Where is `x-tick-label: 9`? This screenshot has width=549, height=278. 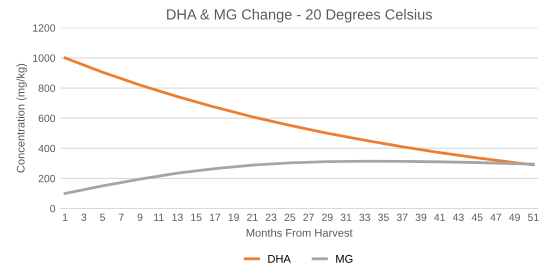 x-tick-label: 9 is located at coordinates (140, 218).